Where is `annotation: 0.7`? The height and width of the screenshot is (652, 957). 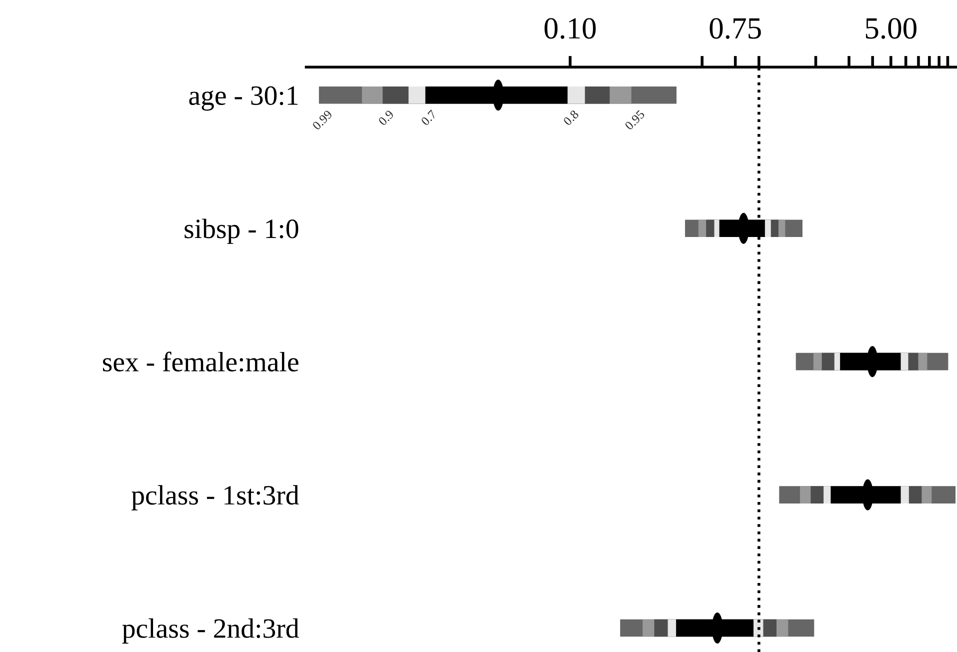
annotation: 0.7 is located at coordinates (429, 118).